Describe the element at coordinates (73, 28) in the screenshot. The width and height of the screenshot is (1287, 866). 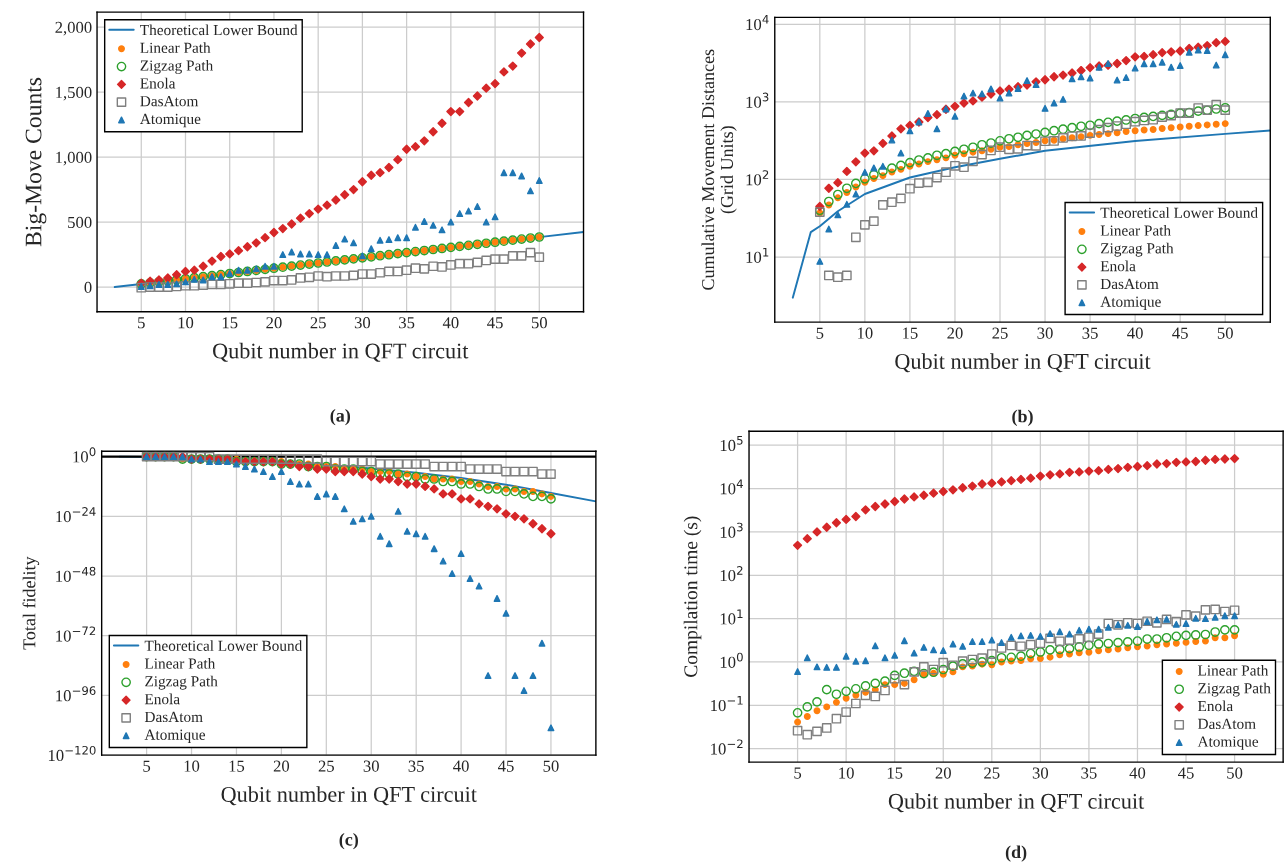
I see `y-tick-label: 2,000` at that location.